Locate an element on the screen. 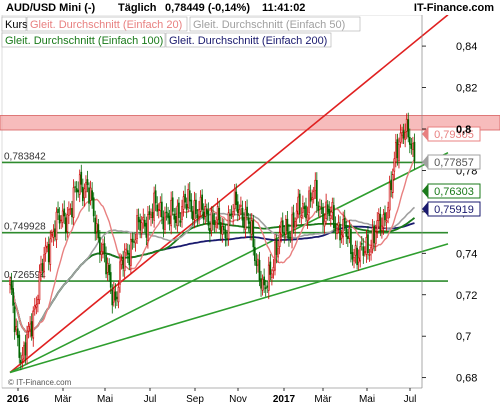 This screenshot has width=500, height=408. x-tick-label: Mär is located at coordinates (63, 399).